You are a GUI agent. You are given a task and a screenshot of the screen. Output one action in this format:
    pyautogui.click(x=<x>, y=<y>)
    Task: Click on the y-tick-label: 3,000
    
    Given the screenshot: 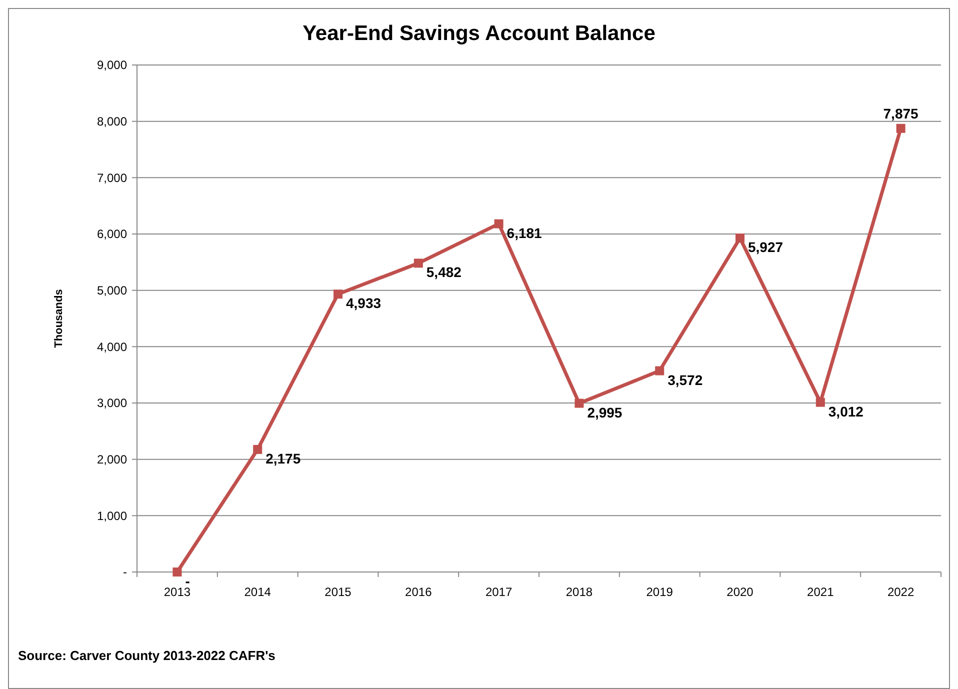 What is the action you would take?
    pyautogui.click(x=112, y=403)
    